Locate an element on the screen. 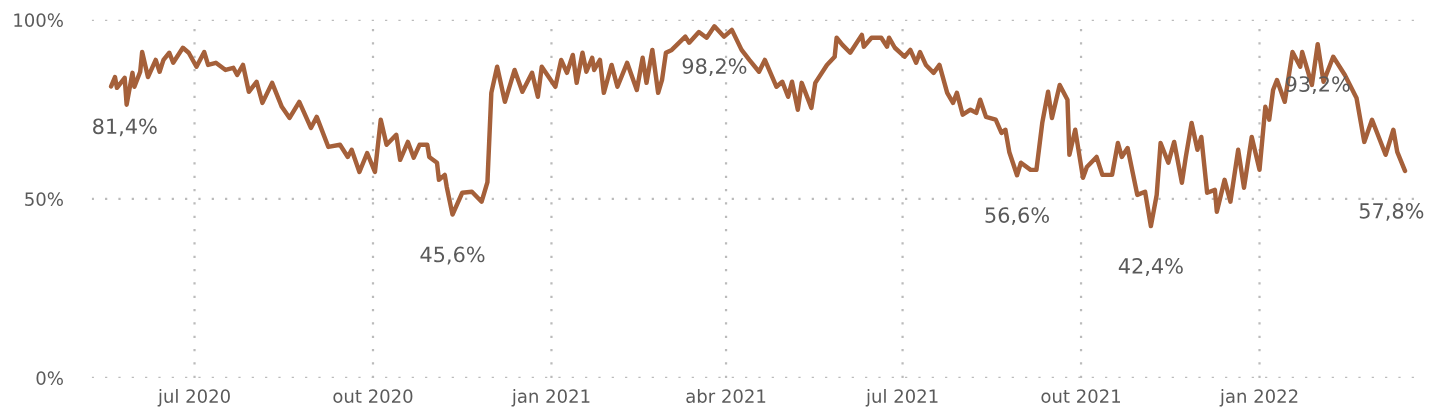 This screenshot has width=1433, height=413. x-tick-label: jul 2021 is located at coordinates (901, 398).